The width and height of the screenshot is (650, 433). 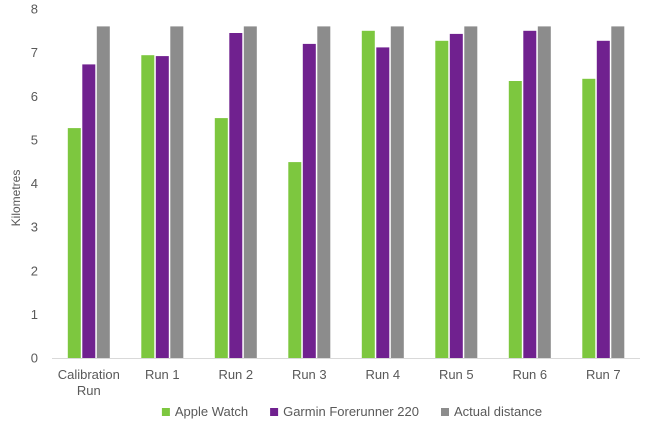 I want to click on x-category-label-line: Calibration, so click(x=89, y=374).